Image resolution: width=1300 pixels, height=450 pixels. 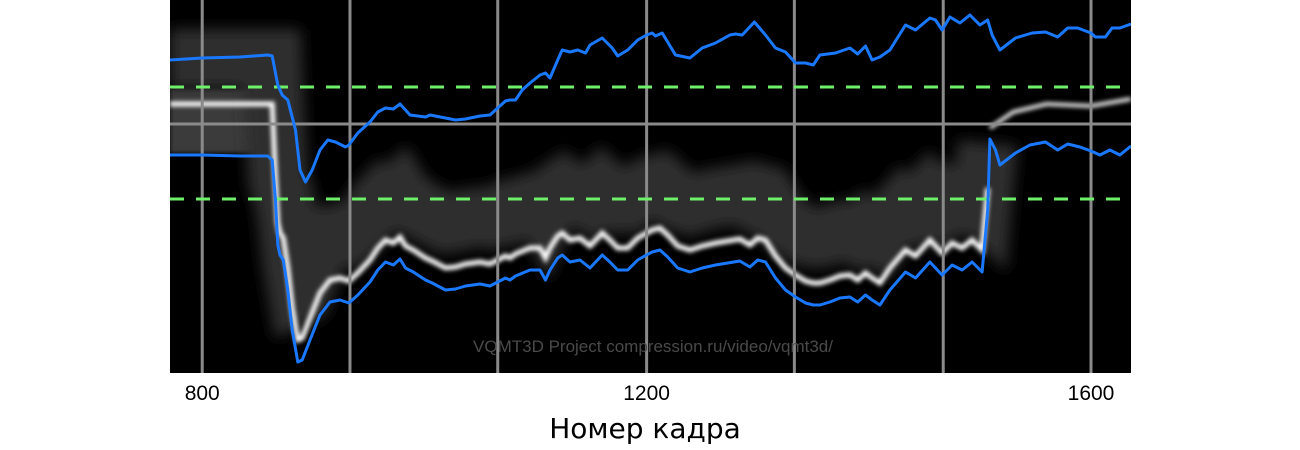 What do you see at coordinates (1091, 393) in the screenshot?
I see `x-tick-label: 1600` at bounding box center [1091, 393].